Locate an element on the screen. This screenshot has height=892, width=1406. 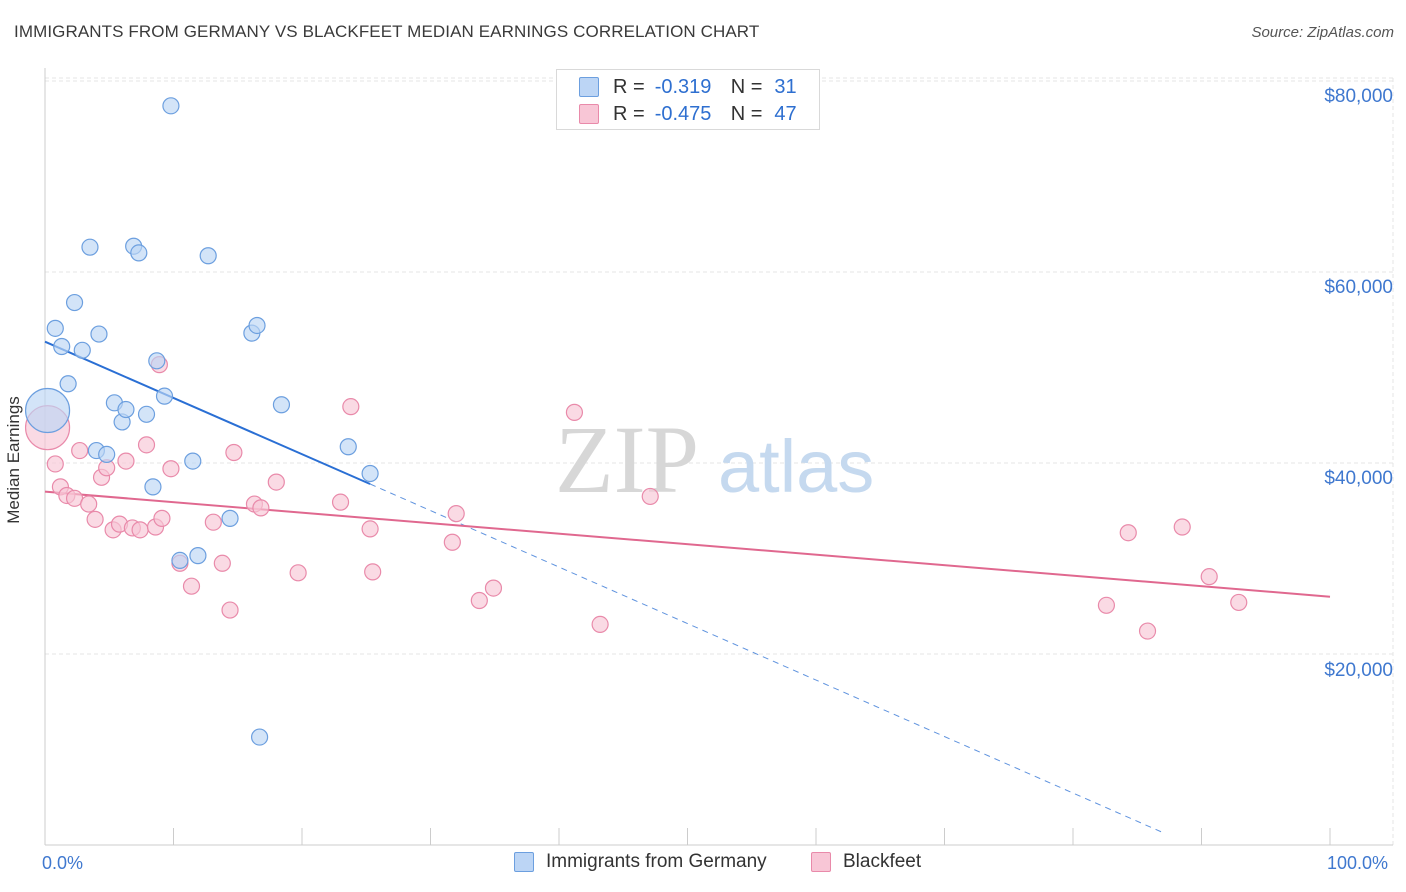
n-value: 31 is located at coordinates (785, 86).